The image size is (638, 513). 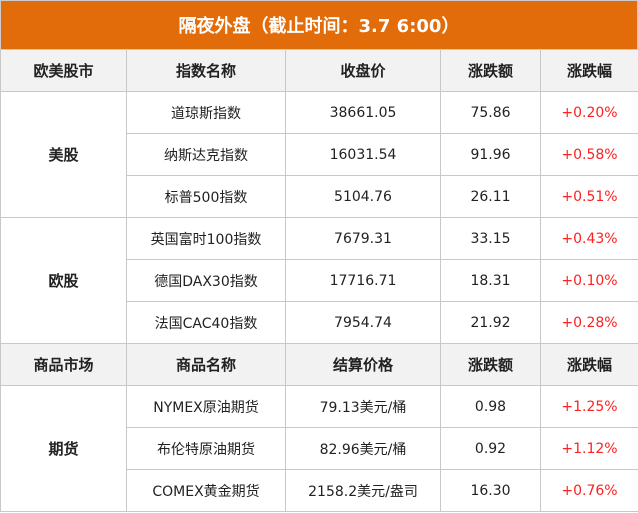 What do you see at coordinates (589, 322) in the screenshot?
I see `change-pct-cell: +0.28%` at bounding box center [589, 322].